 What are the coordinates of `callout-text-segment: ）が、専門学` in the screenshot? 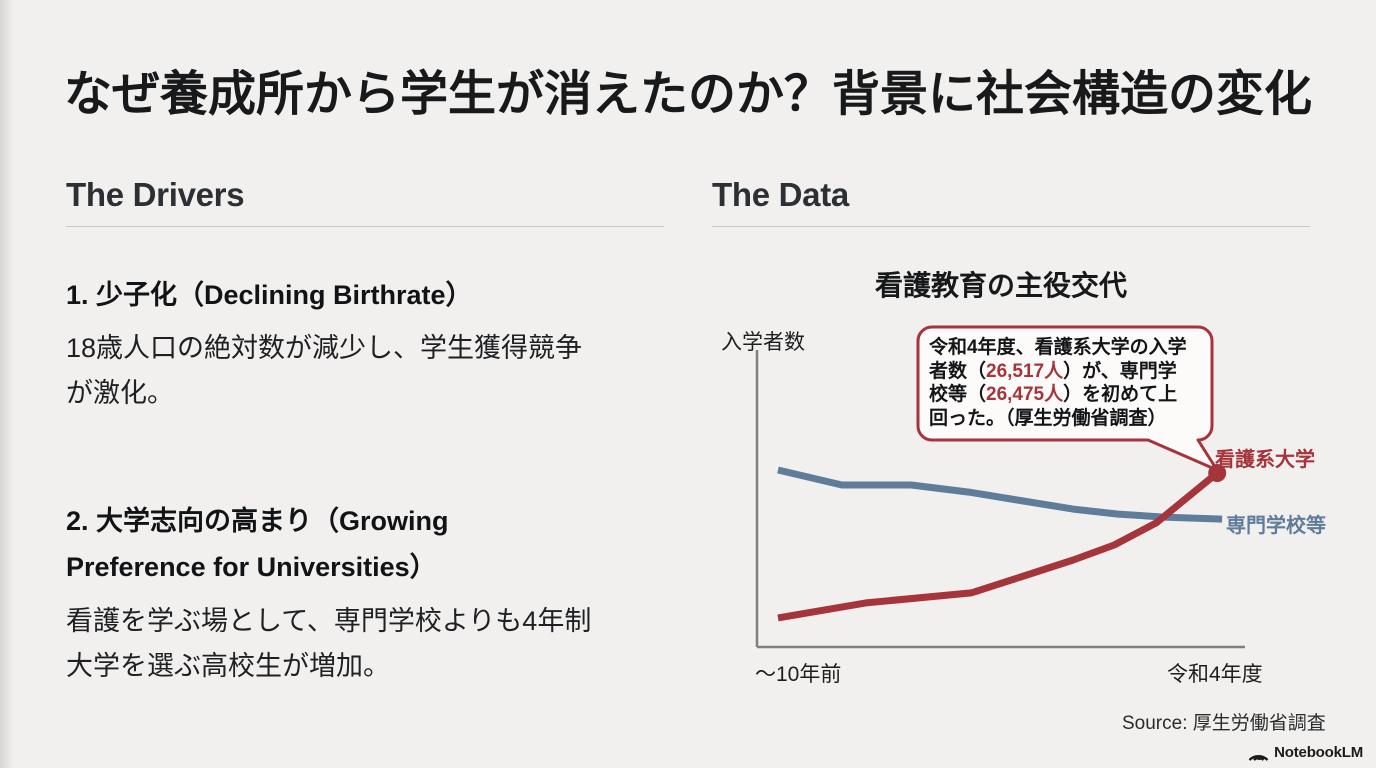 It's located at (1120, 371).